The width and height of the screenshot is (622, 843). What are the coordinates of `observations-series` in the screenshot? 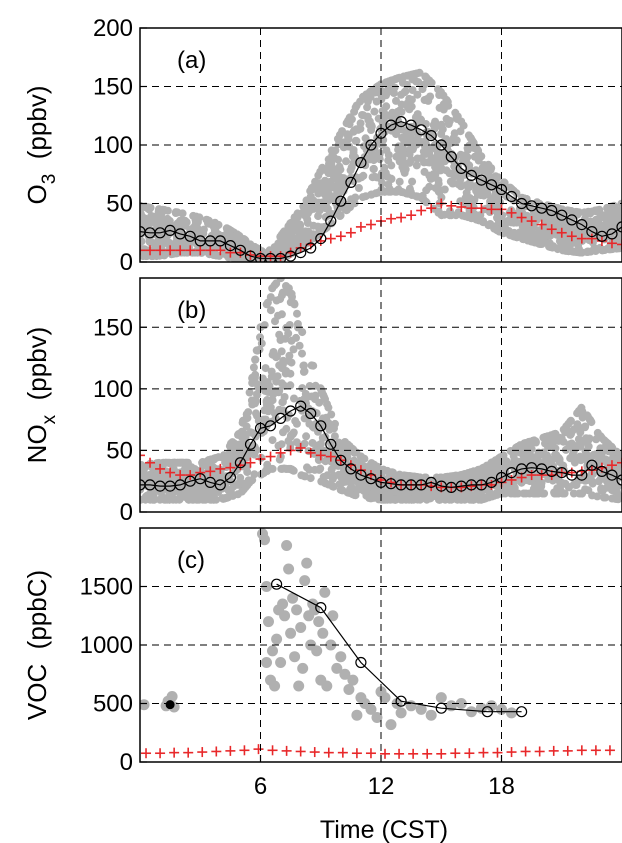 It's located at (328, 629).